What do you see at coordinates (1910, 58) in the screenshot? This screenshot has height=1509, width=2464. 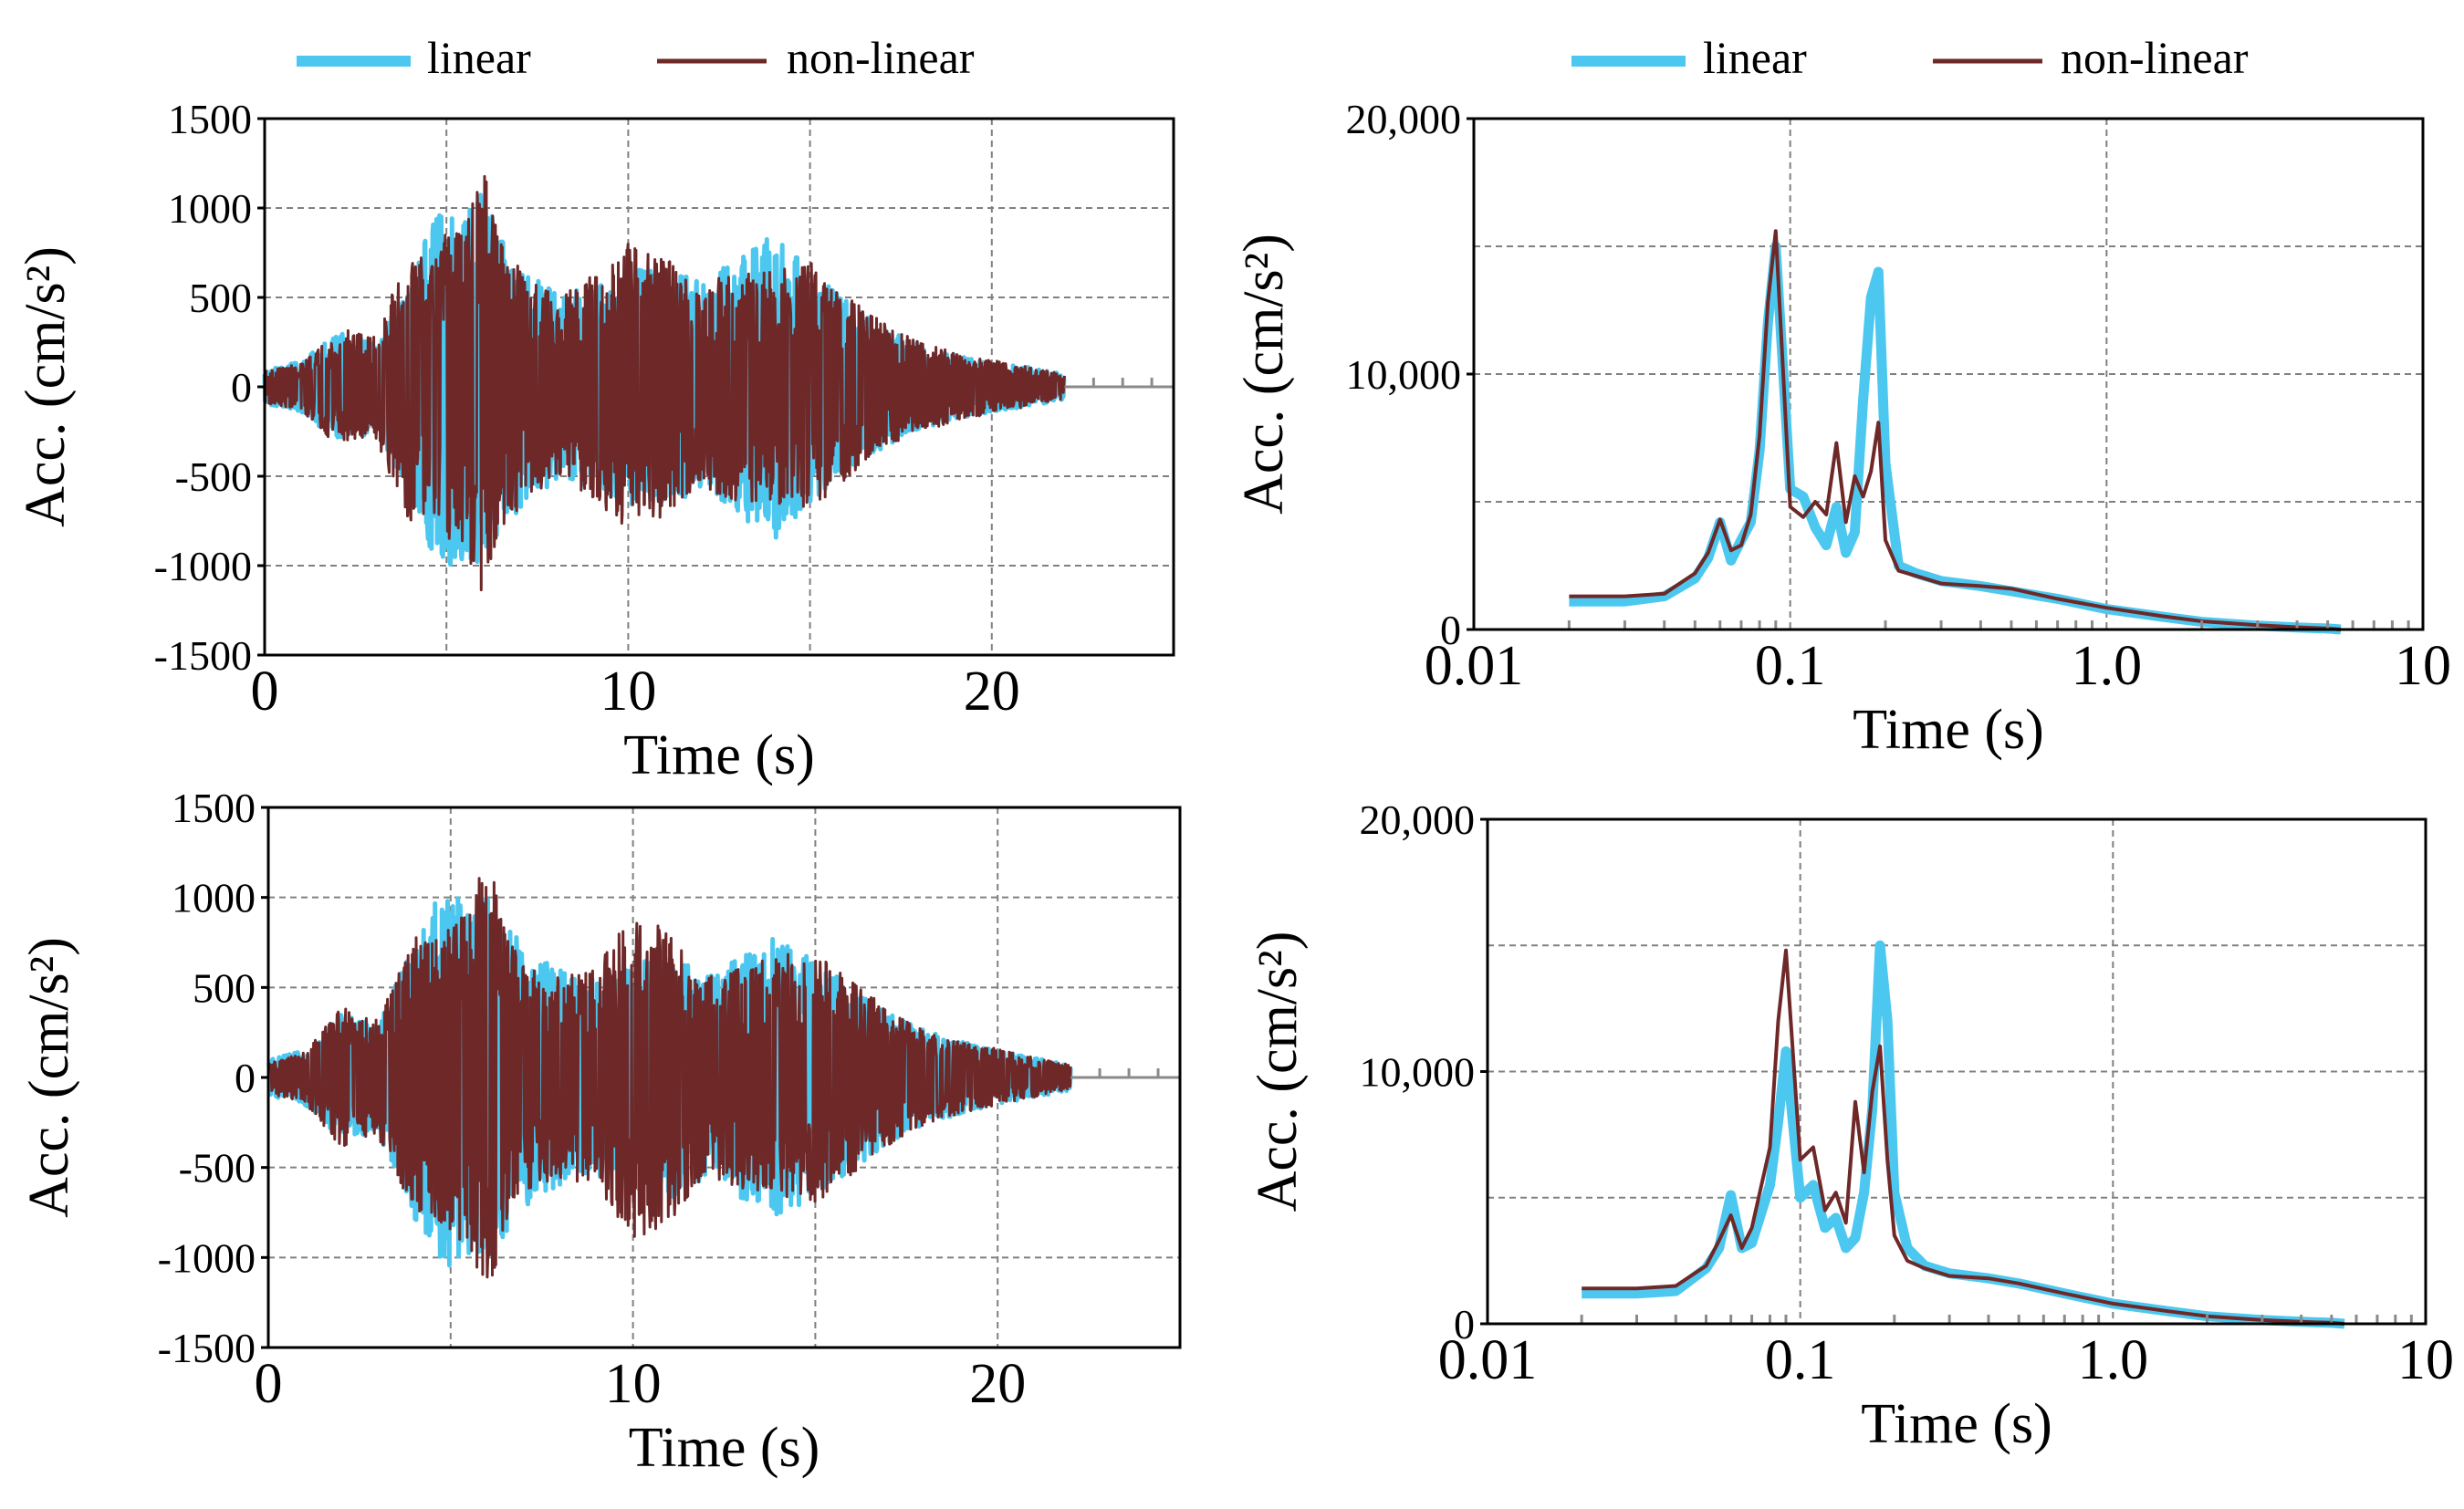 I see `legend-top-right: linear non-linear` at bounding box center [1910, 58].